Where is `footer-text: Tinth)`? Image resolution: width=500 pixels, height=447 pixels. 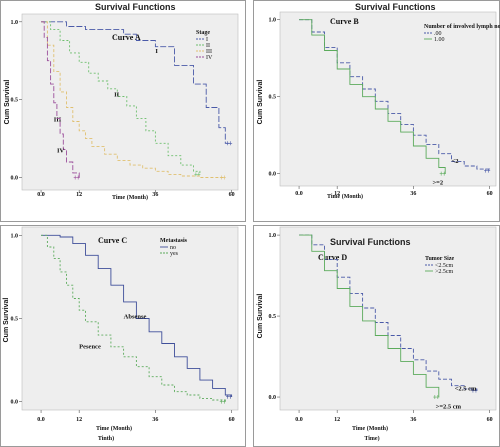
footer-text: Tinth) is located at coordinates (106, 438).